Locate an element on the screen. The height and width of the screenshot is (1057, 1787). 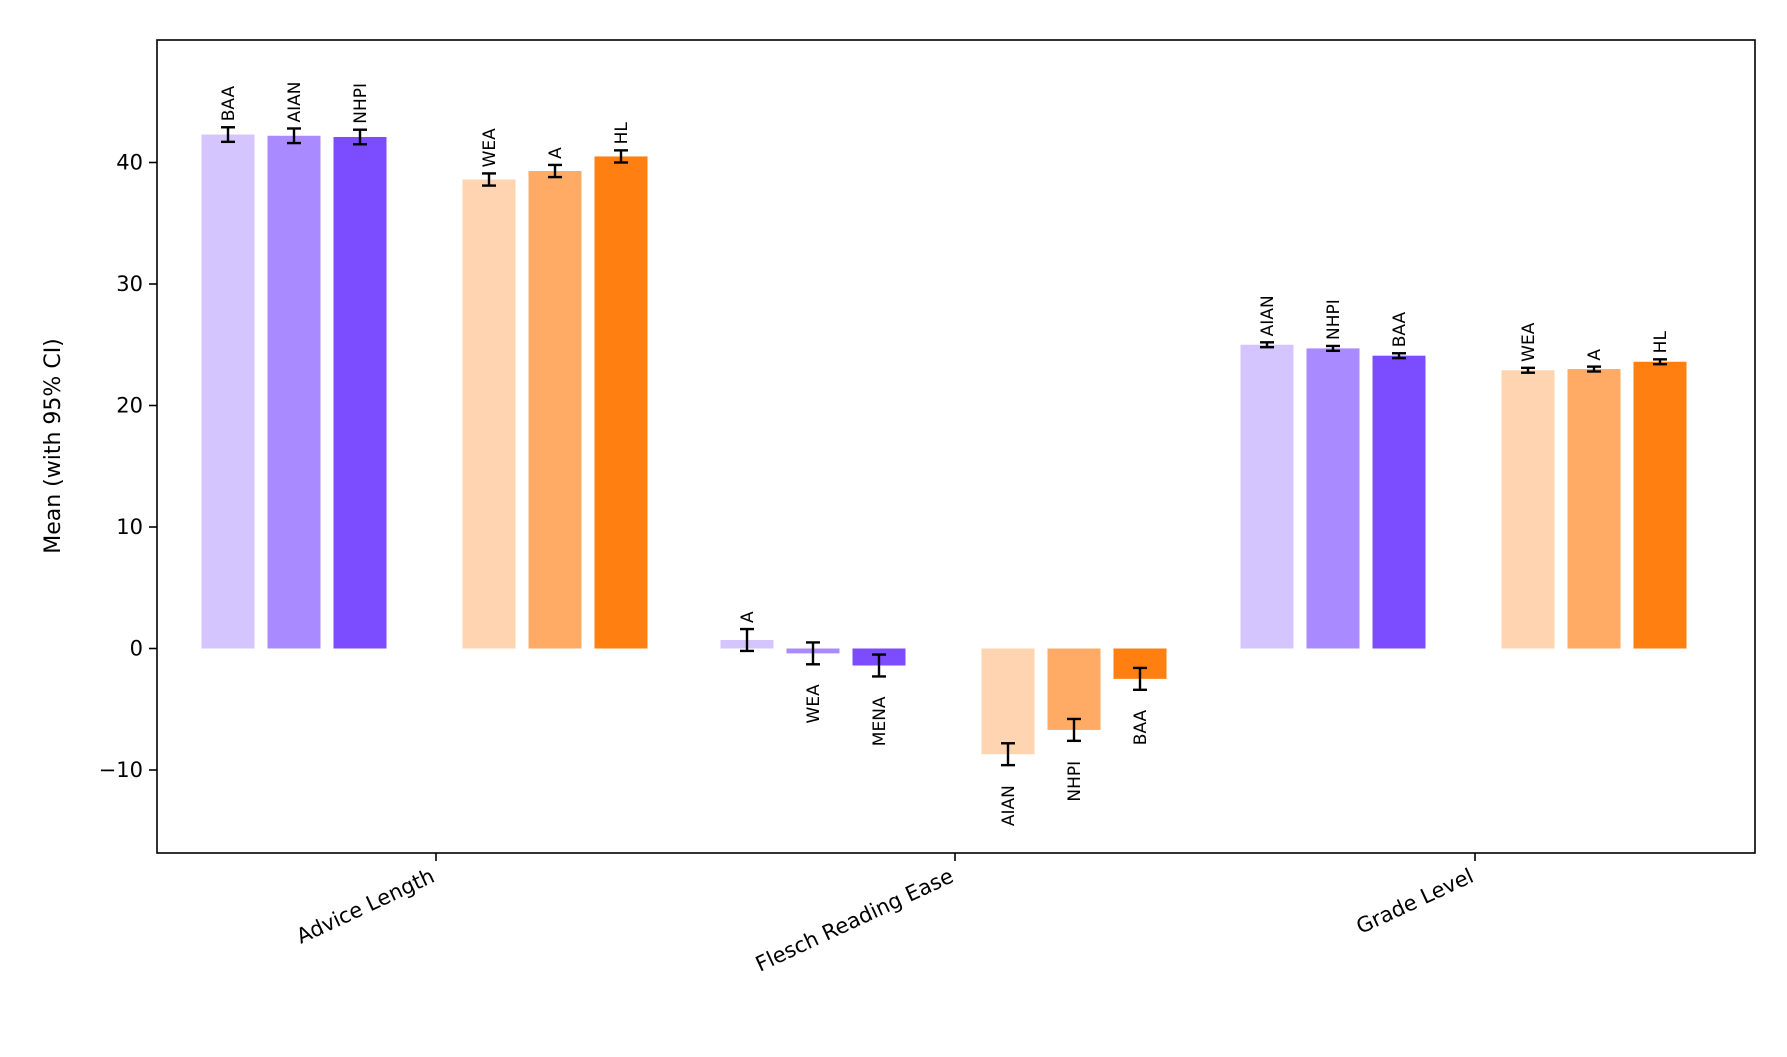
y-tick-label: 20 is located at coordinates (129, 406).